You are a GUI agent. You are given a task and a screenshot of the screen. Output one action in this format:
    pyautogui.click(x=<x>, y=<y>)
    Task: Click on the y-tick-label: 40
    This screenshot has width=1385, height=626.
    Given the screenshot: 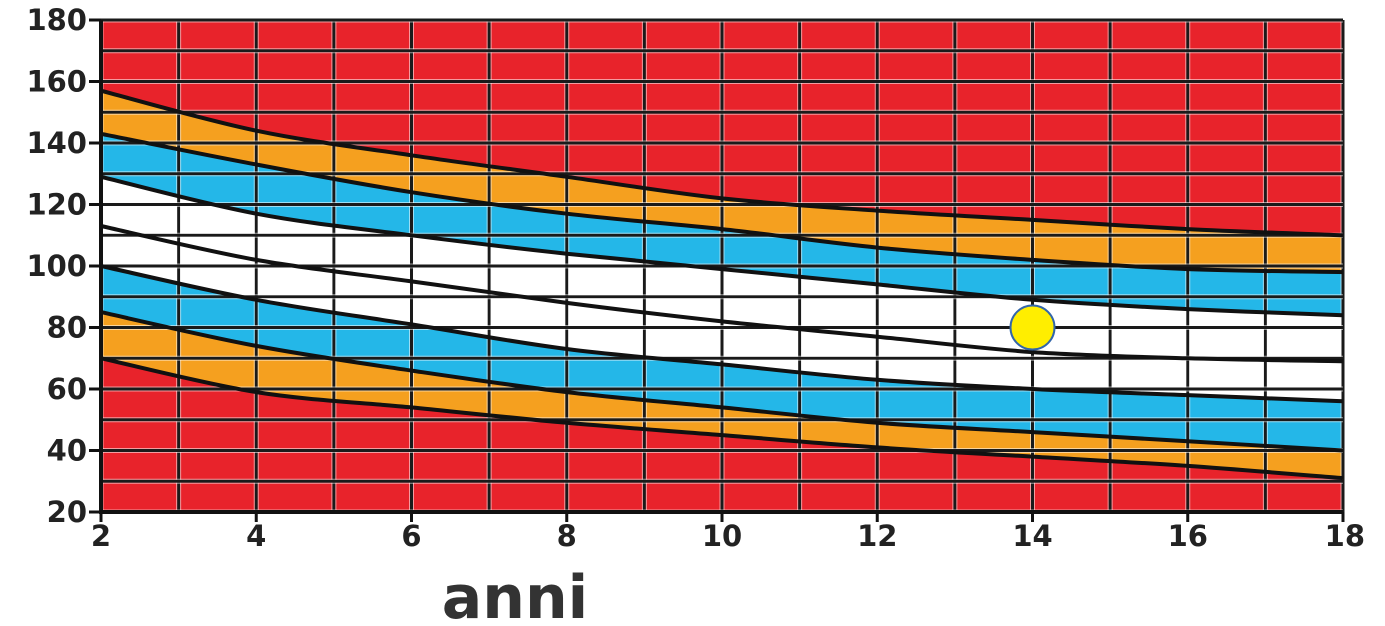 What is the action you would take?
    pyautogui.click(x=67, y=451)
    